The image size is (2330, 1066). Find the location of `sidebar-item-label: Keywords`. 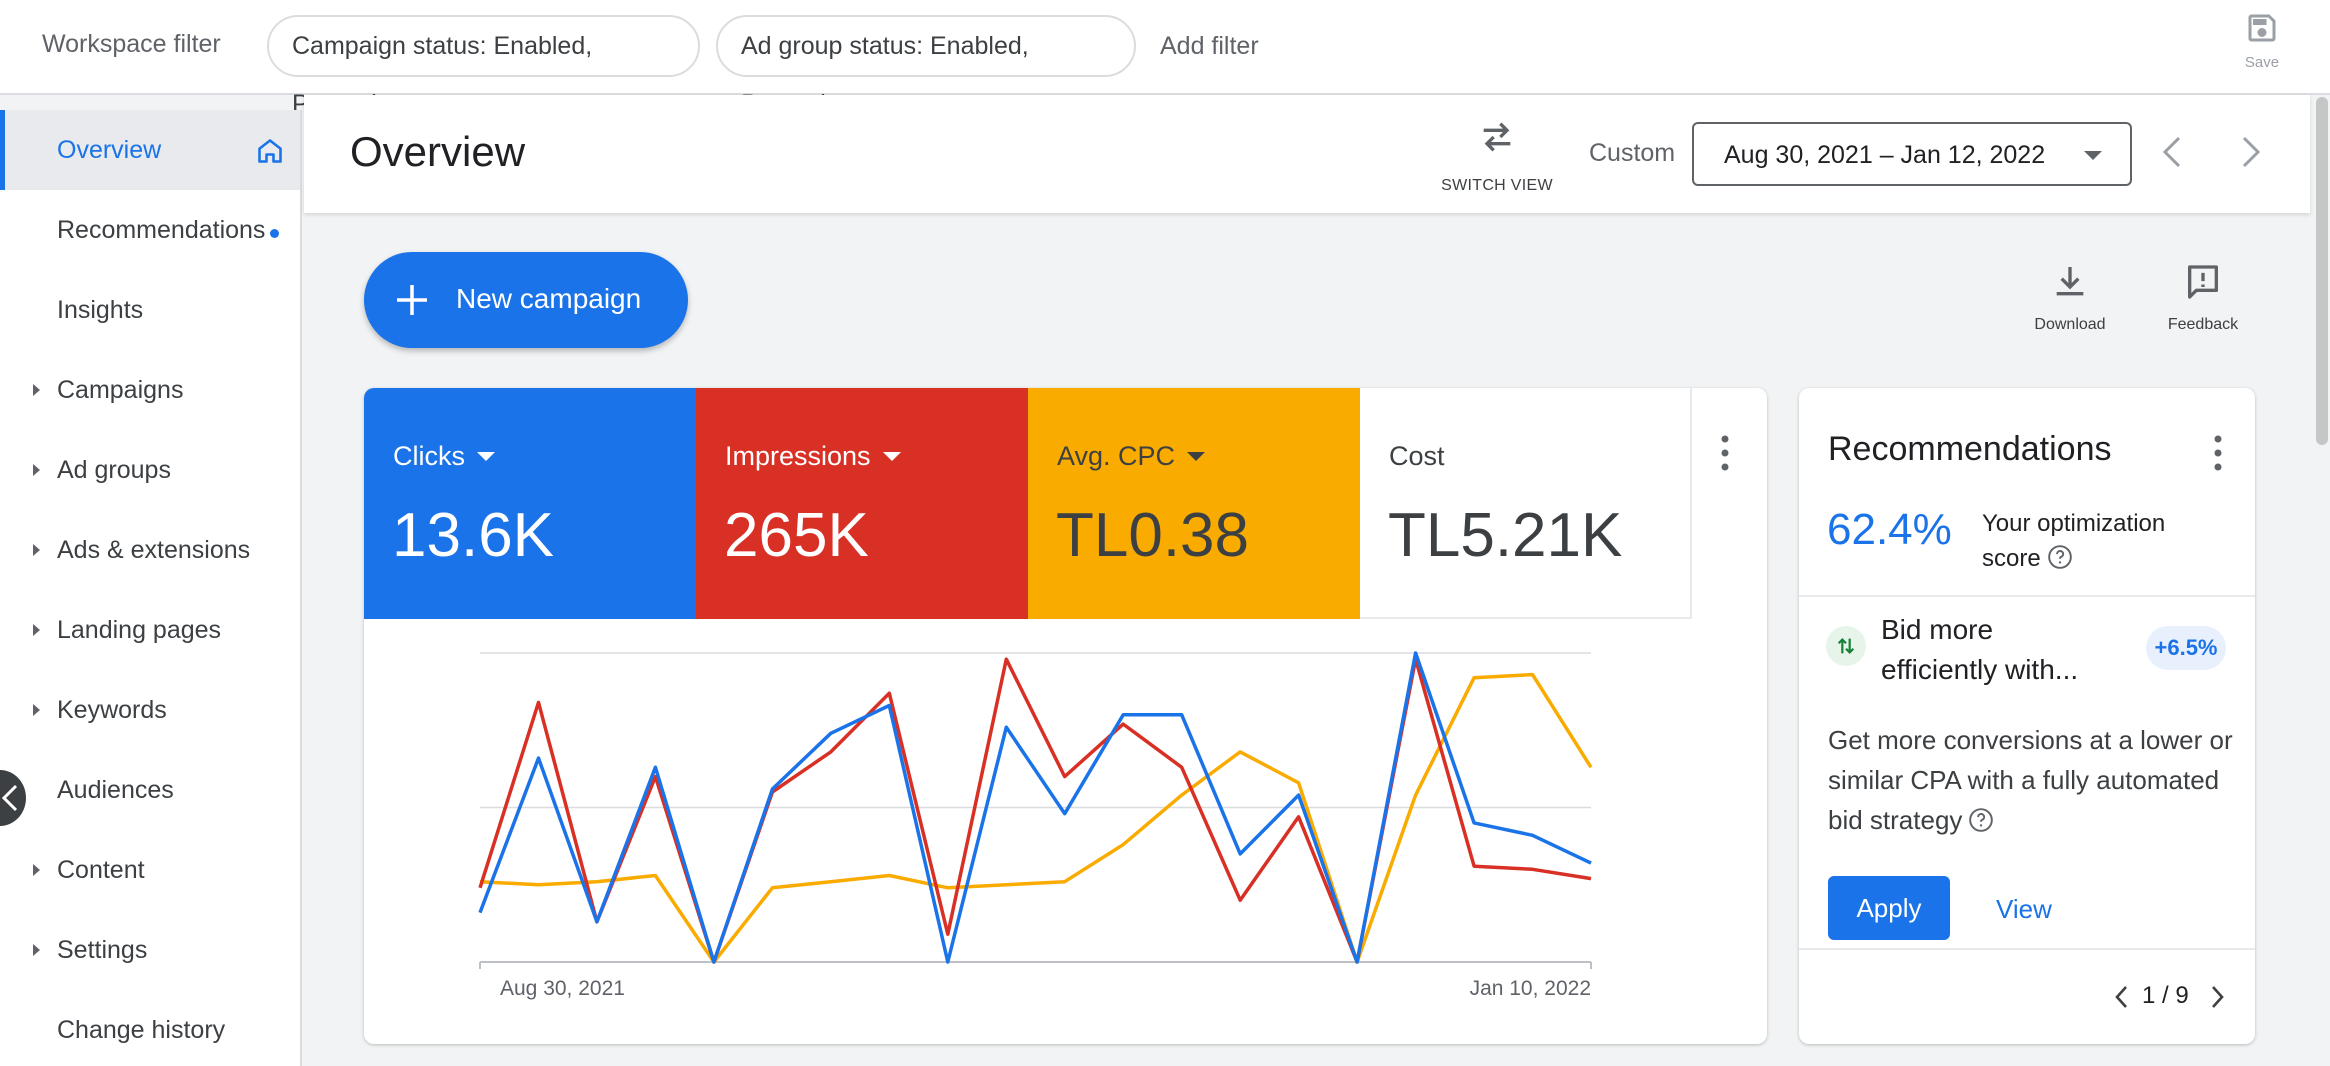

sidebar-item-label: Keywords is located at coordinates (112, 710).